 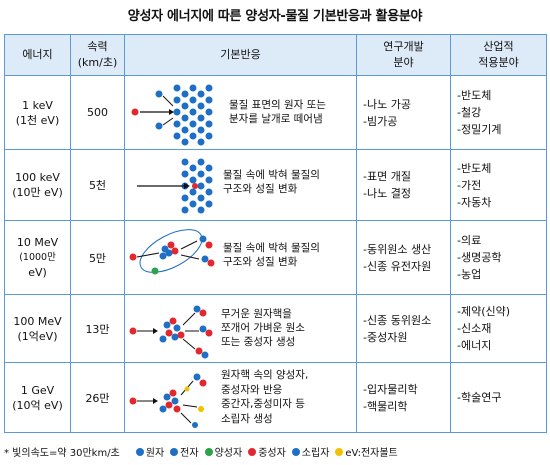 What do you see at coordinates (97, 328) in the screenshot?
I see `speed-cell: 13만` at bounding box center [97, 328].